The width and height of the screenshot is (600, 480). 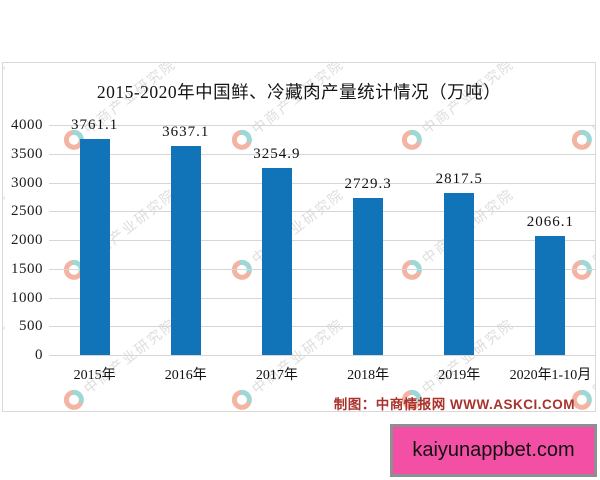 I want to click on bar-value-label: 3254.9, so click(x=277, y=153).